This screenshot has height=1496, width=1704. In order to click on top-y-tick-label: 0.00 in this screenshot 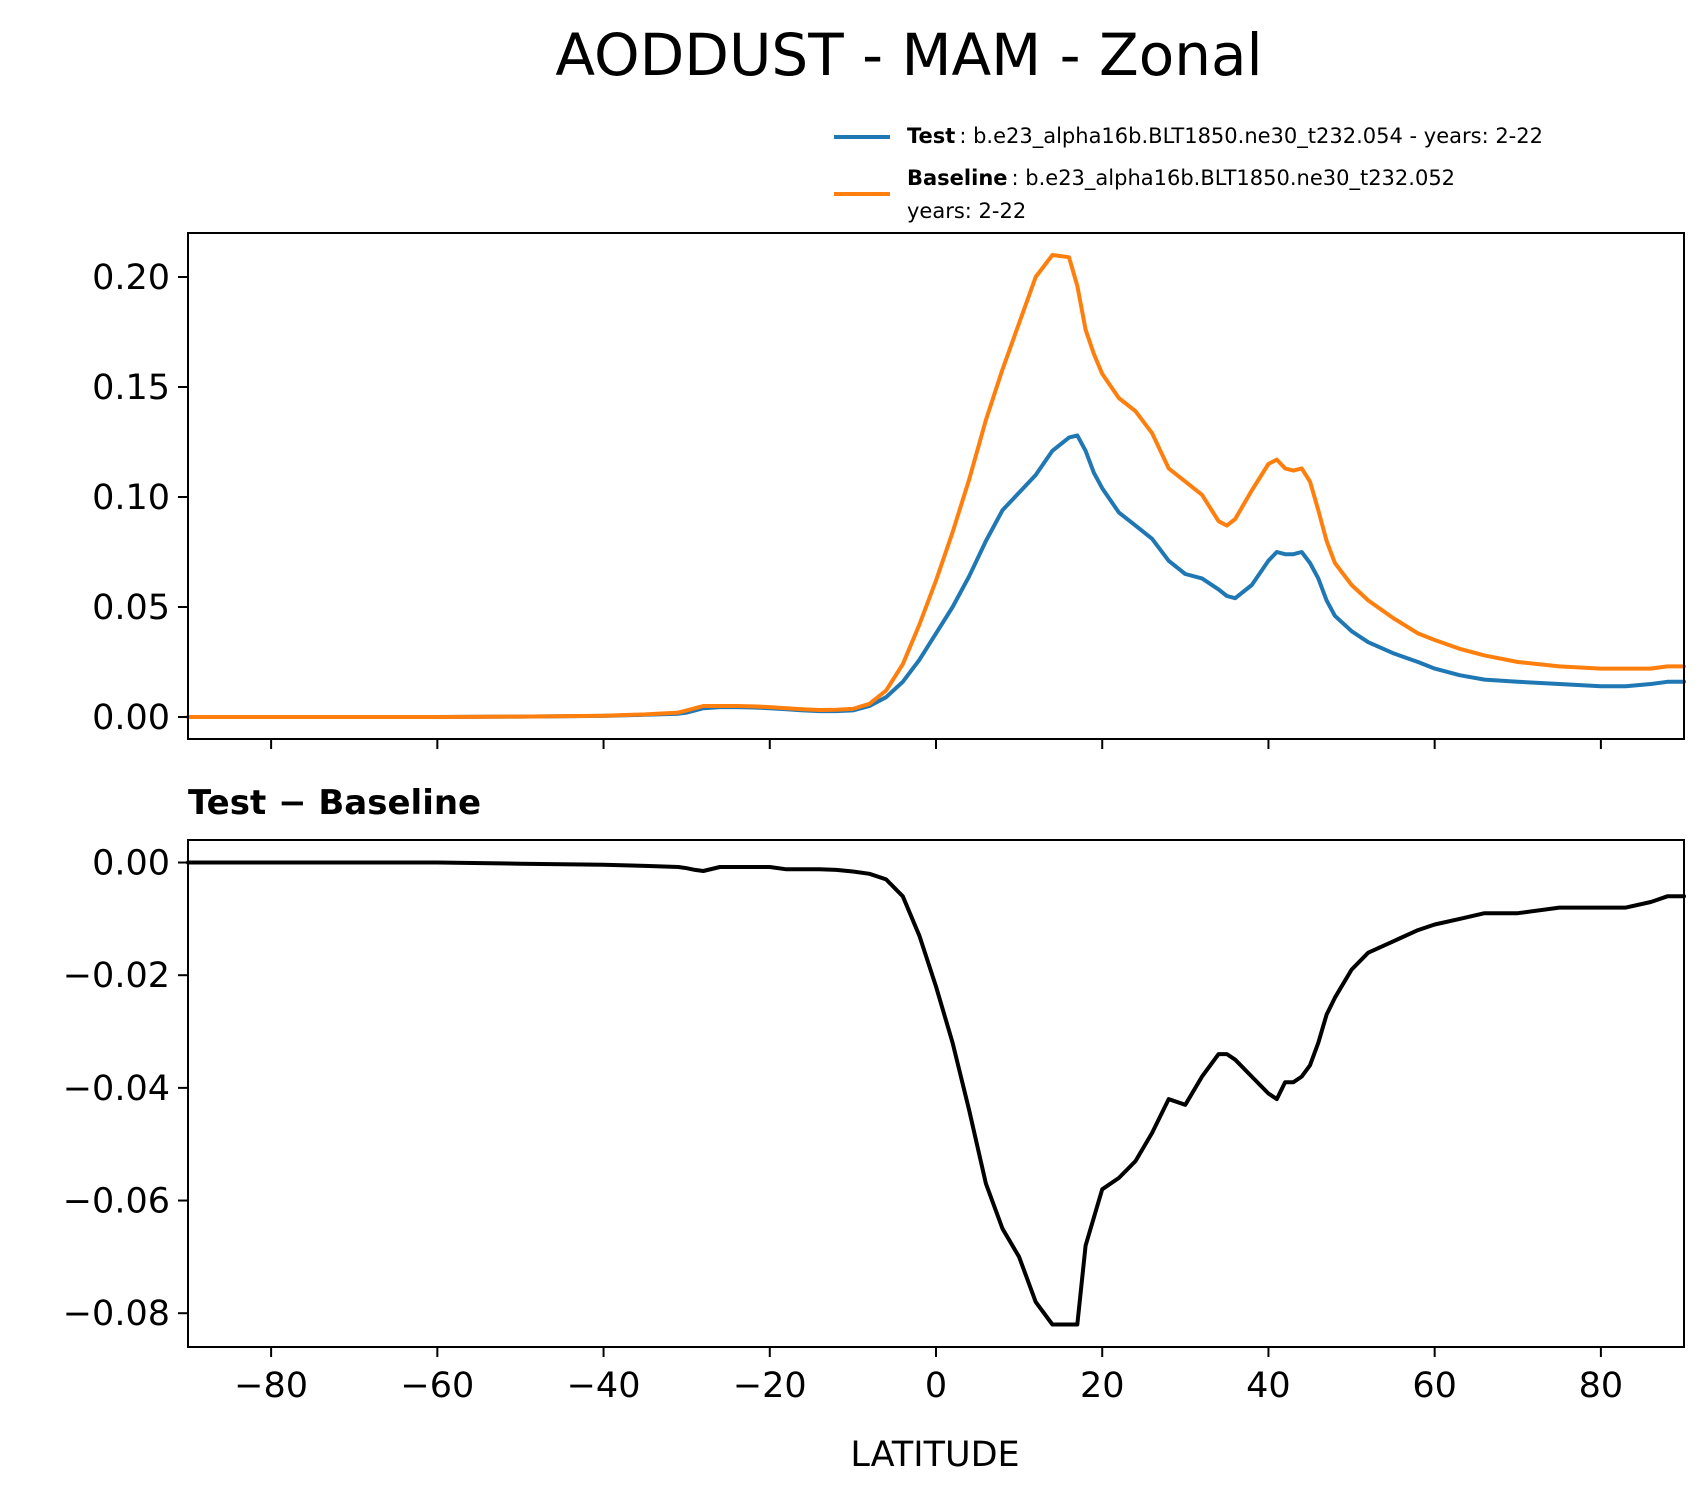, I will do `click(131, 718)`.